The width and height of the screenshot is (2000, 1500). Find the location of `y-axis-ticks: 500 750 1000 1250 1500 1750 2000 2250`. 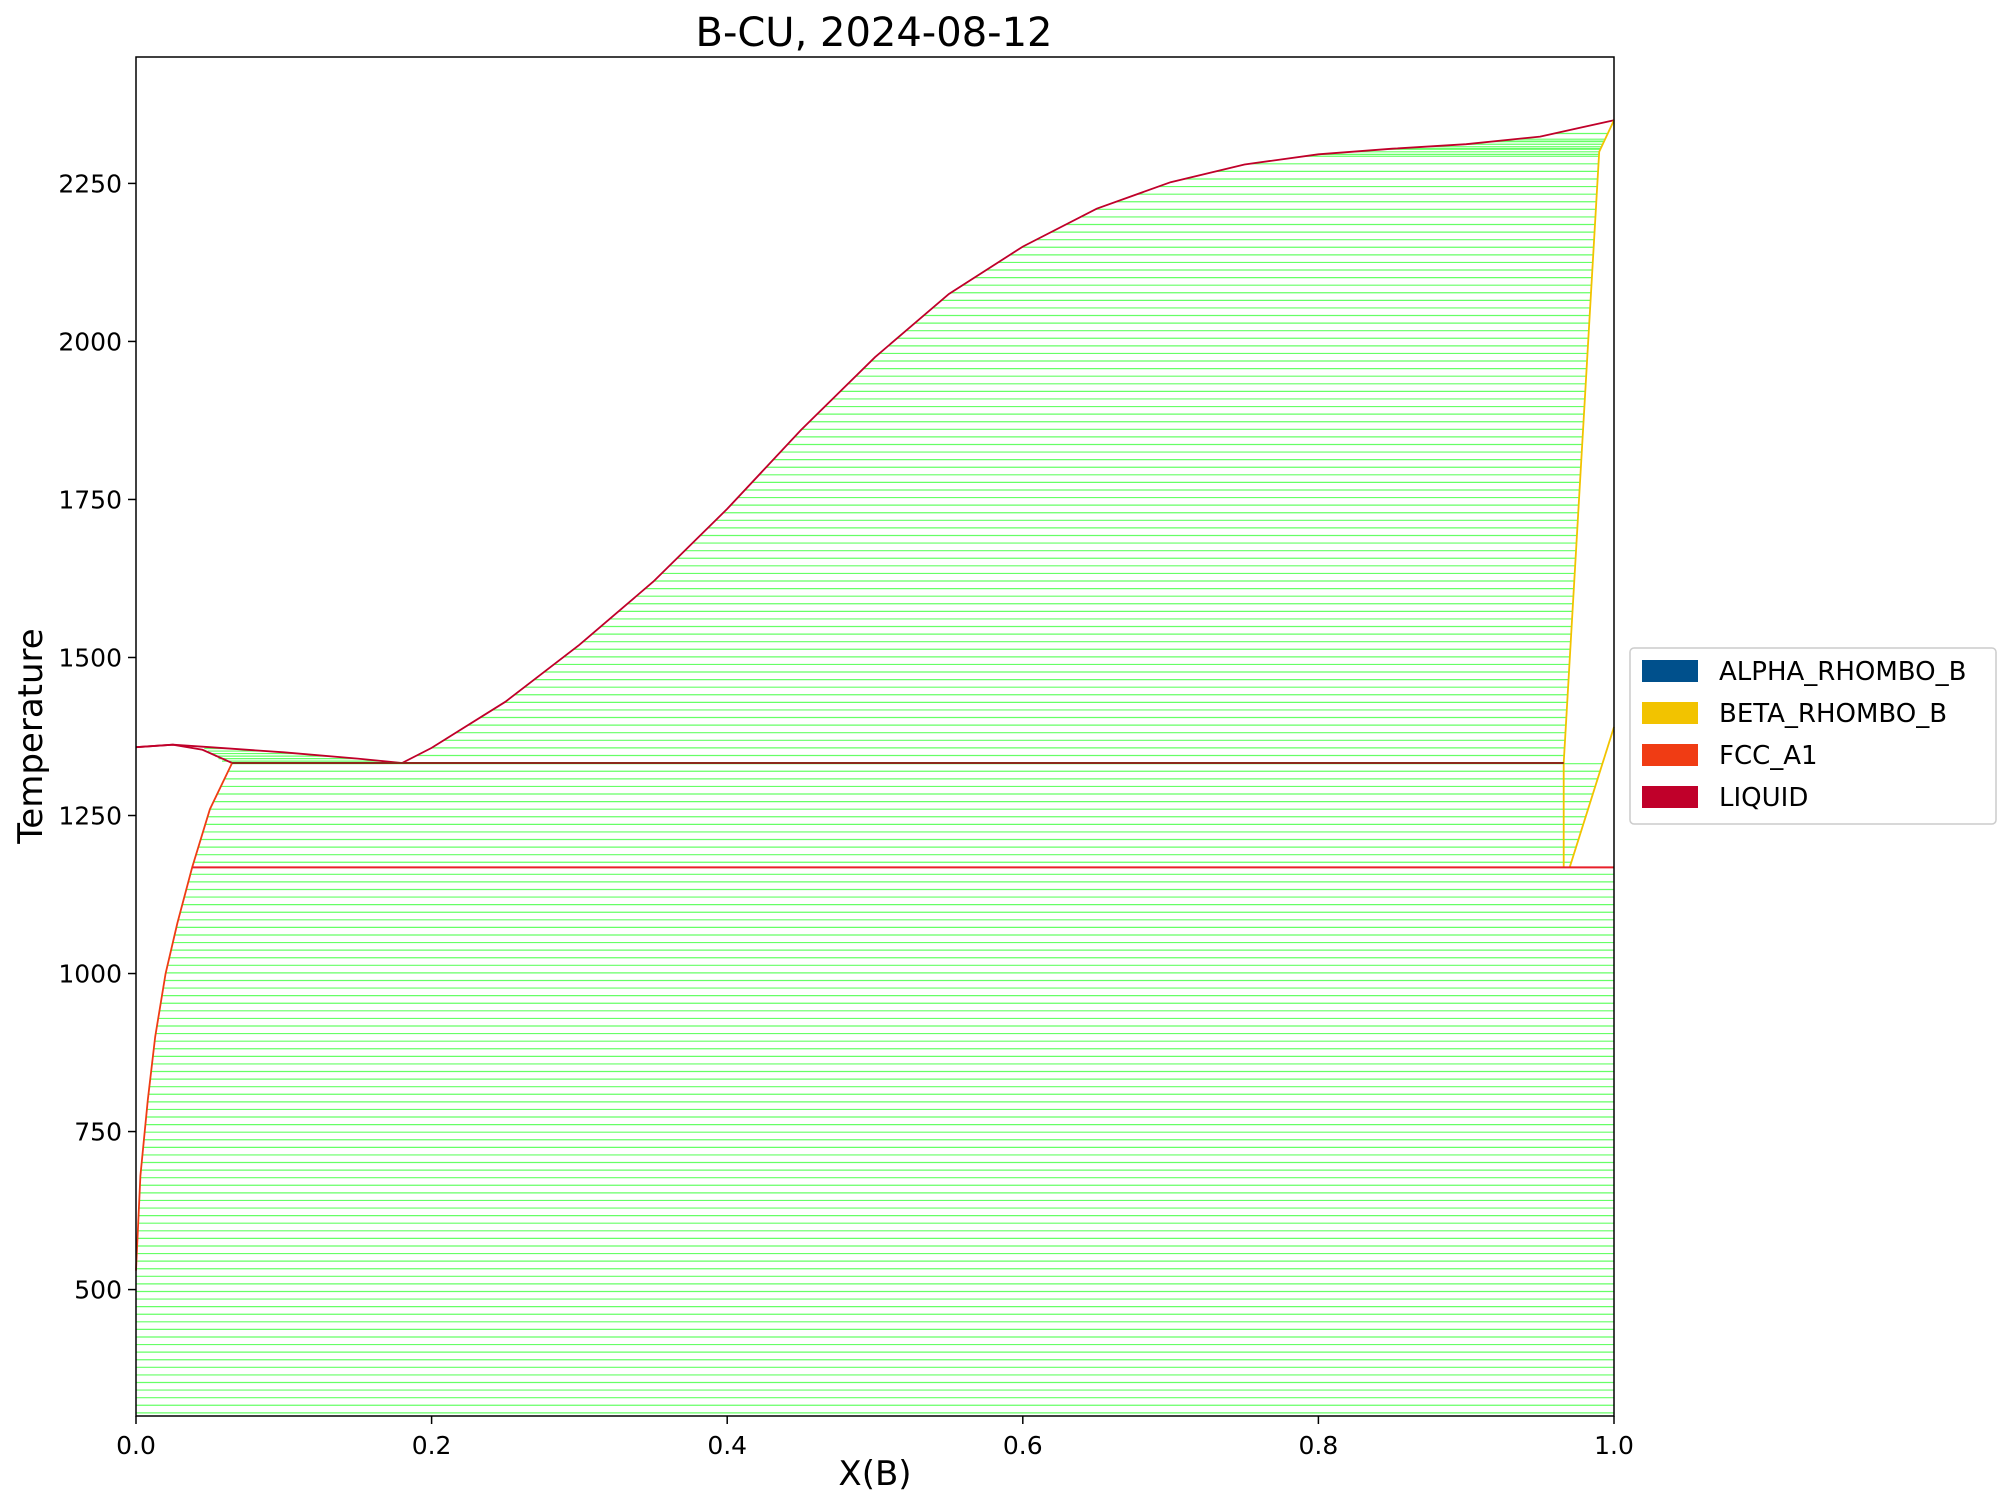

y-axis-ticks: 500 750 1000 1250 1500 1750 2000 2250 is located at coordinates (97, 737).